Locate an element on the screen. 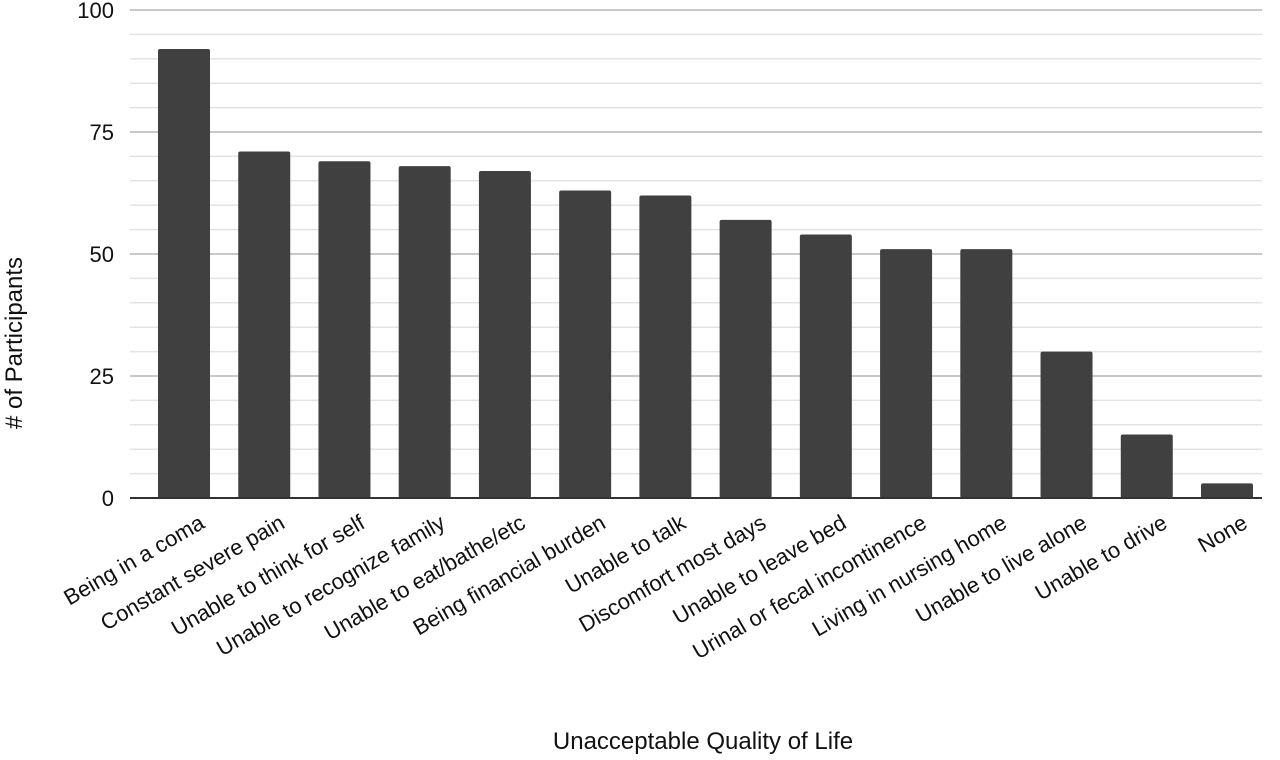 The height and width of the screenshot is (760, 1280). y-tick-label: 100 is located at coordinates (95, 11).